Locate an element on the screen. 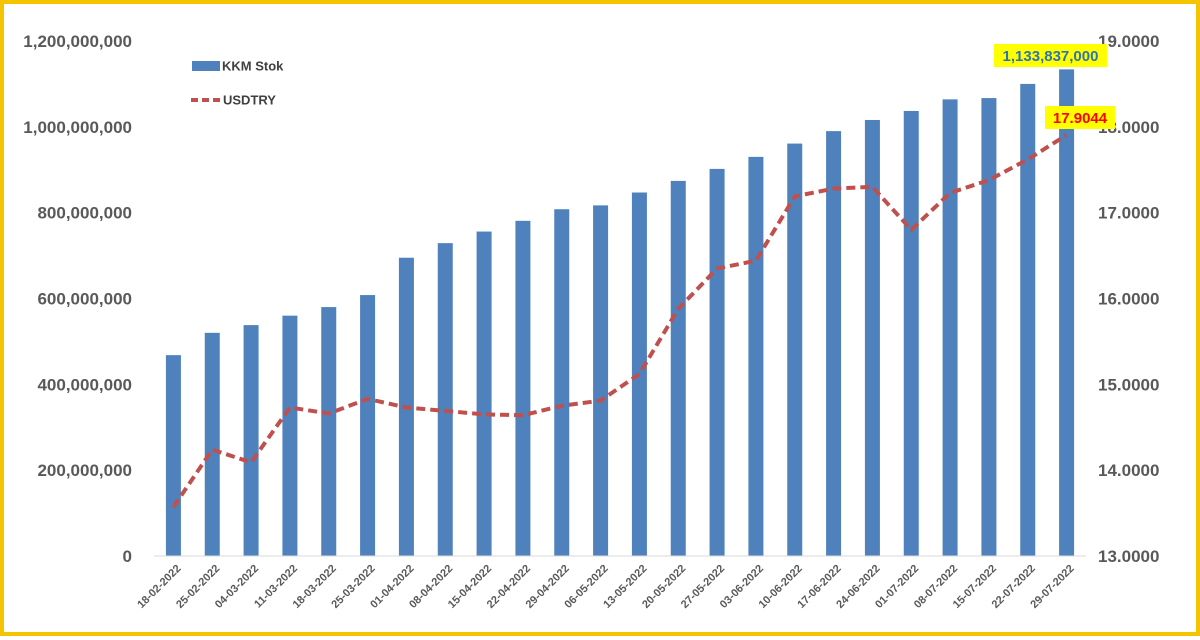 The height and width of the screenshot is (640, 1200). bar-25-03-2022 is located at coordinates (367, 425).